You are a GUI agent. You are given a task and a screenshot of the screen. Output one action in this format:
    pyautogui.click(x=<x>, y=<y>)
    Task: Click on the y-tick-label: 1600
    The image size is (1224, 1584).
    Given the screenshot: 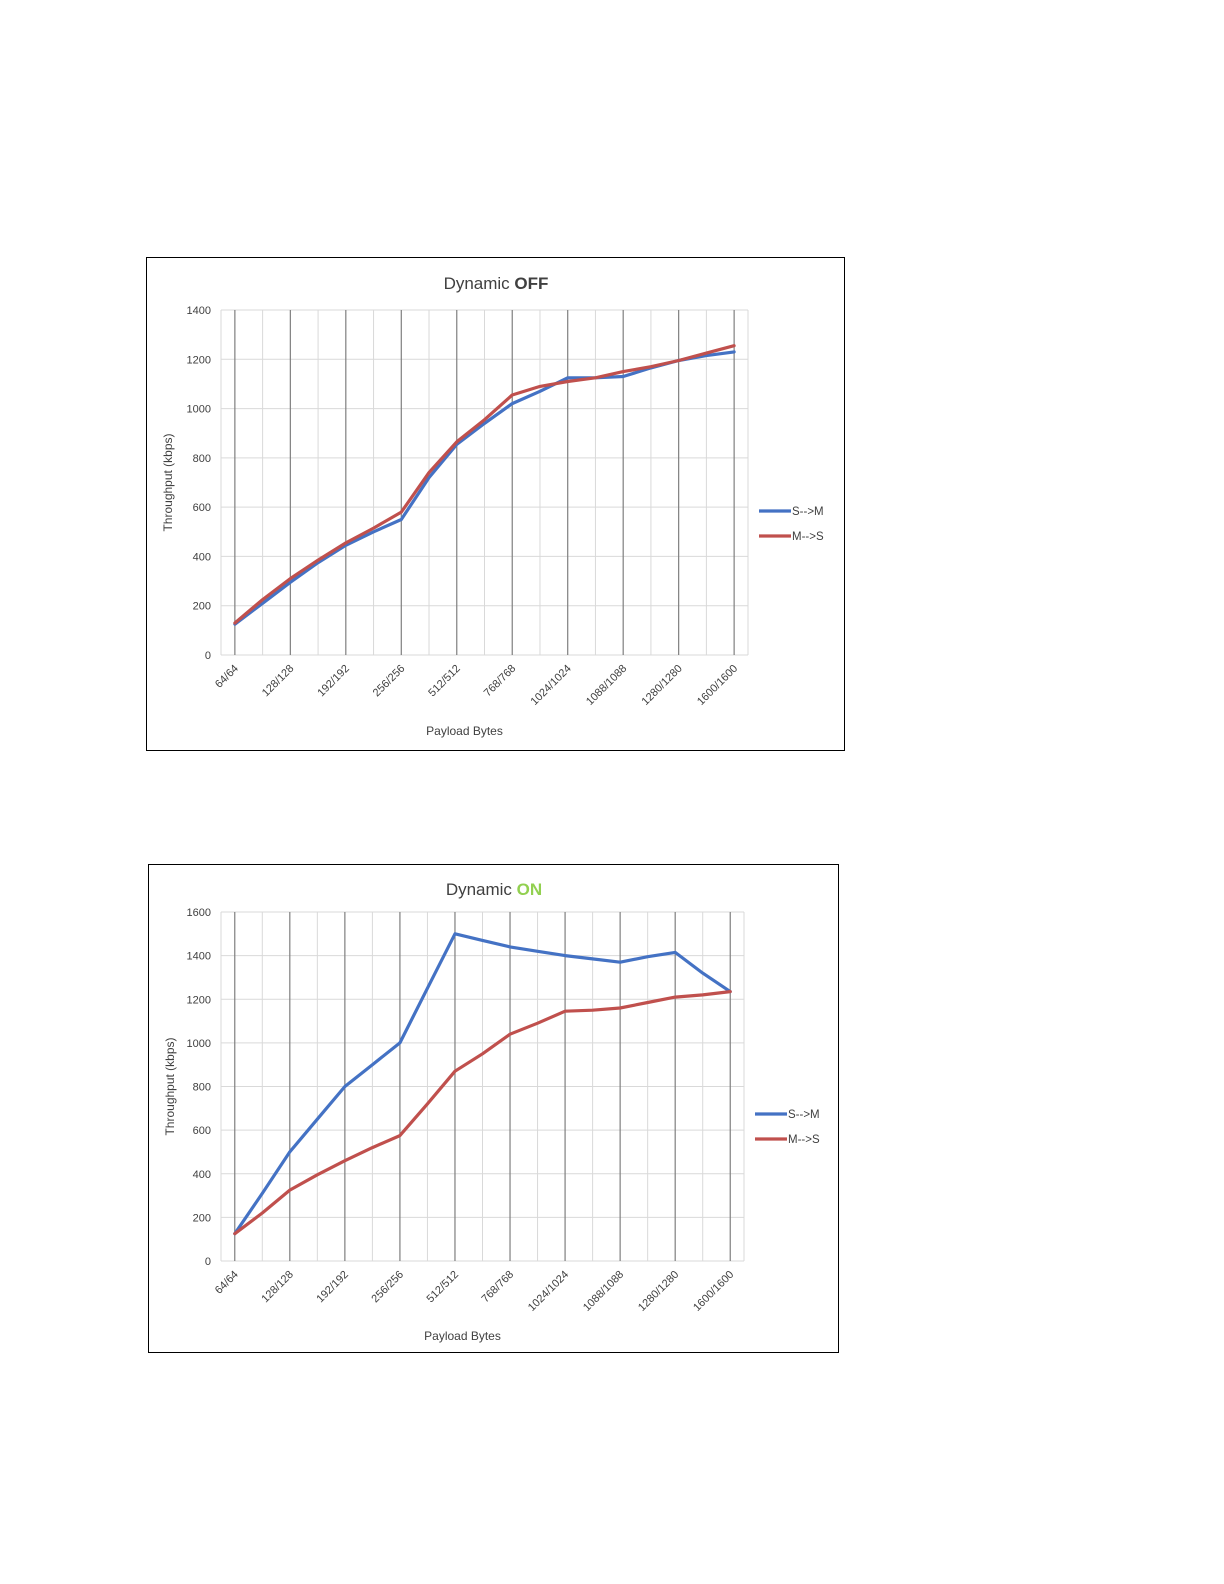 What is the action you would take?
    pyautogui.click(x=199, y=913)
    